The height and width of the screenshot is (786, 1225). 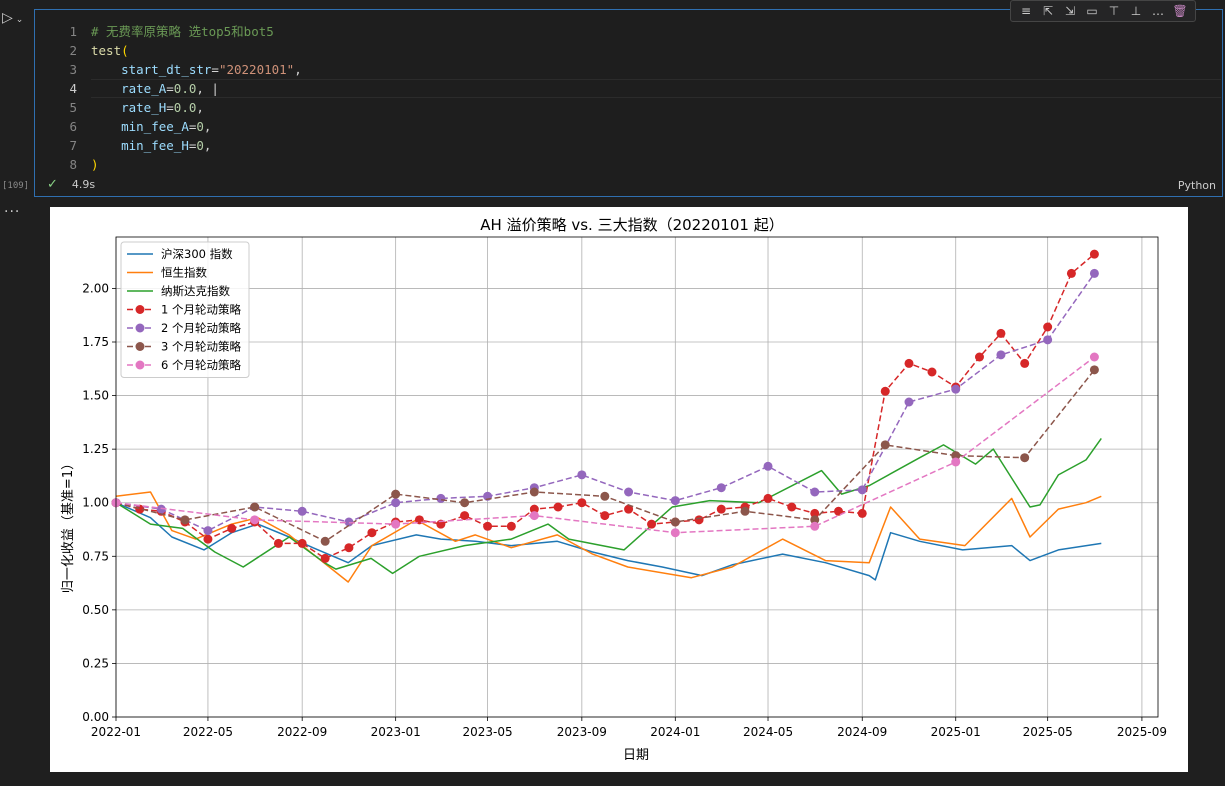 What do you see at coordinates (83, 184) in the screenshot?
I see `exec-time: 4.9s` at bounding box center [83, 184].